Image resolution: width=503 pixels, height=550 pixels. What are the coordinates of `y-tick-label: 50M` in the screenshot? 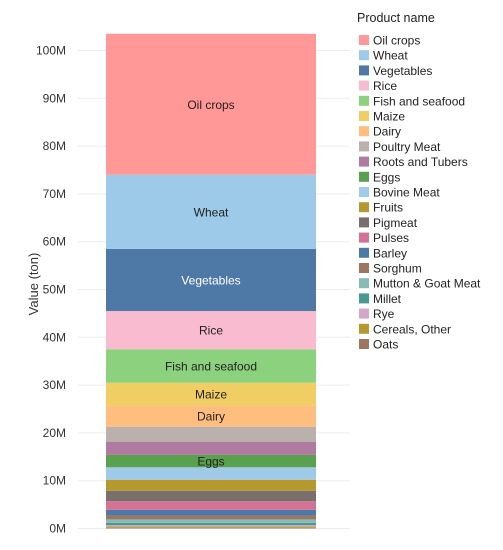 It's located at (54, 290).